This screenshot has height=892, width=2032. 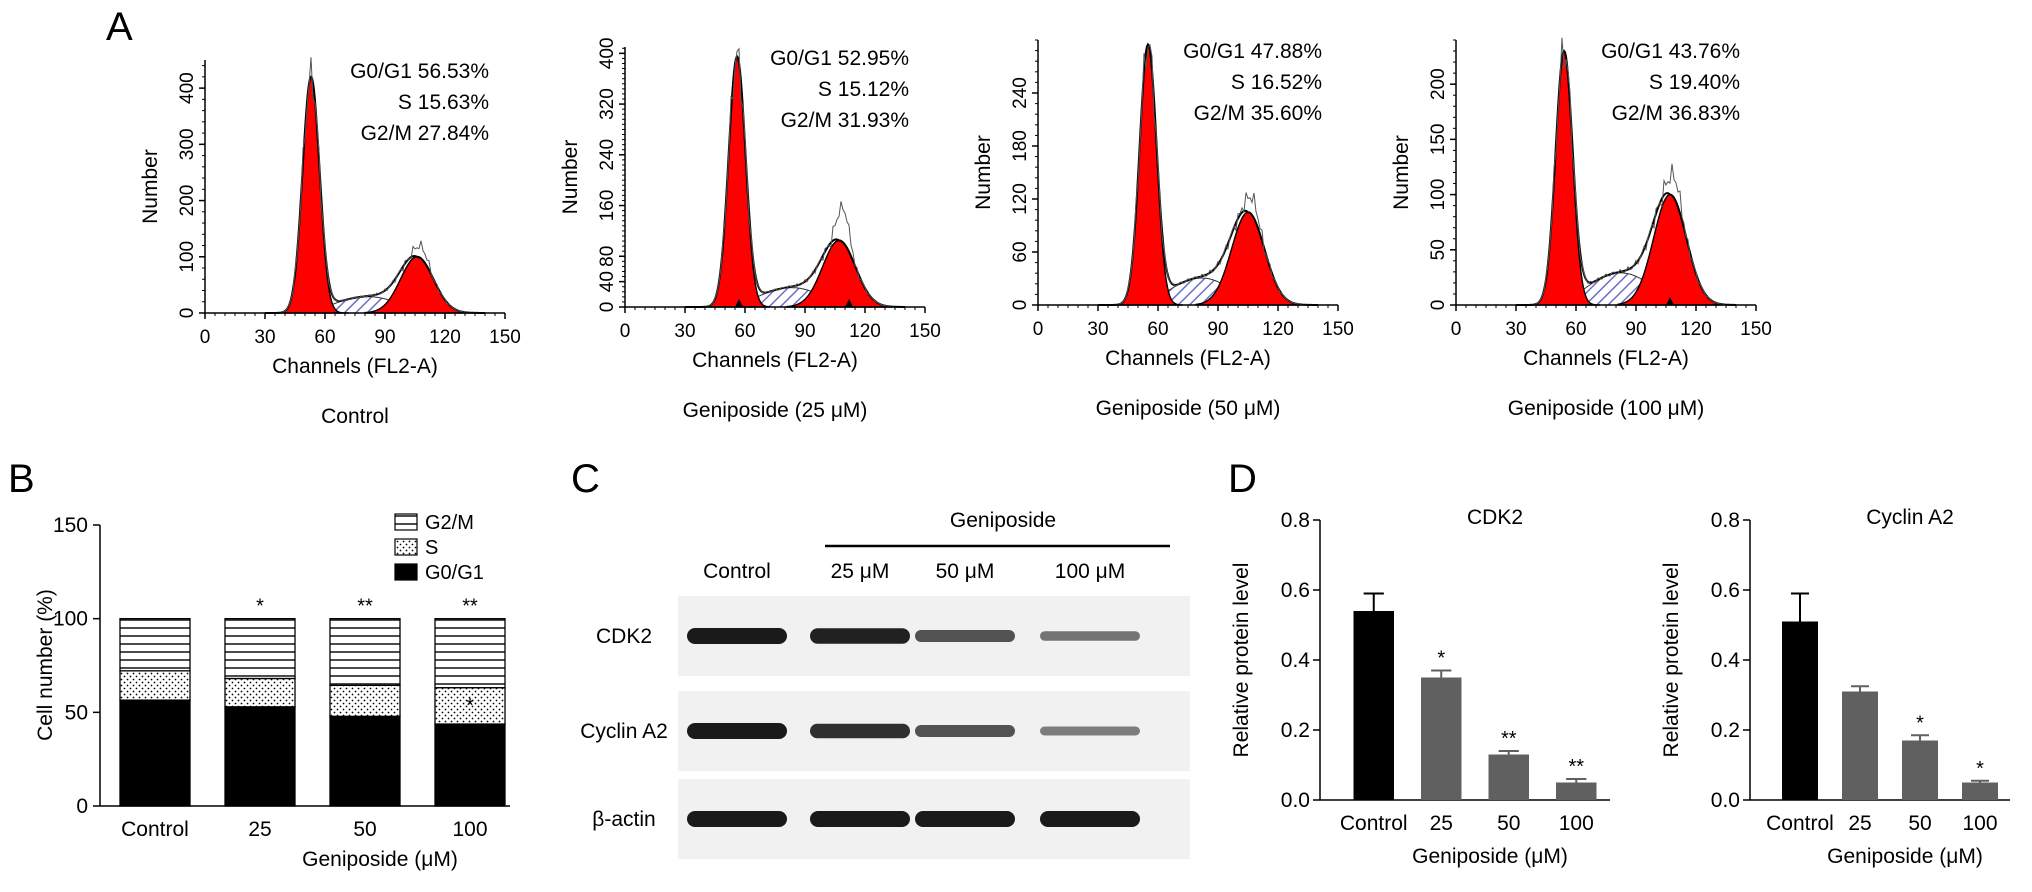 I want to click on y-tick-label: 180, so click(x=1020, y=146).